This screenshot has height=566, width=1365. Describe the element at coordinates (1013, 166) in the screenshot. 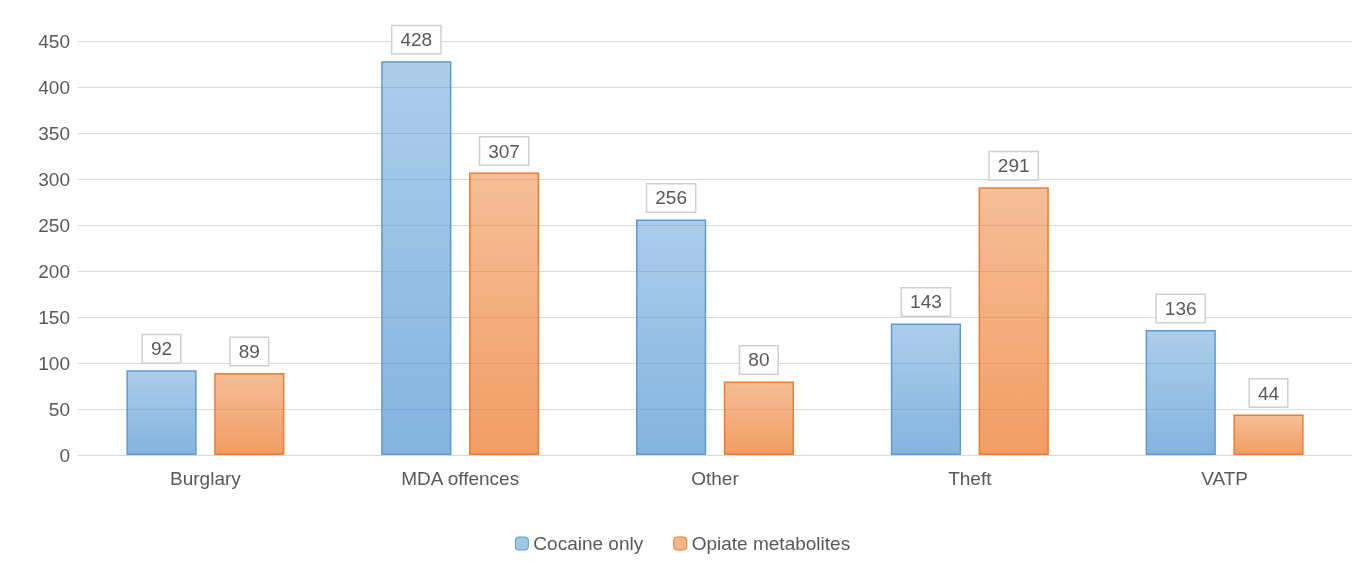

I see `data-label: 291` at that location.